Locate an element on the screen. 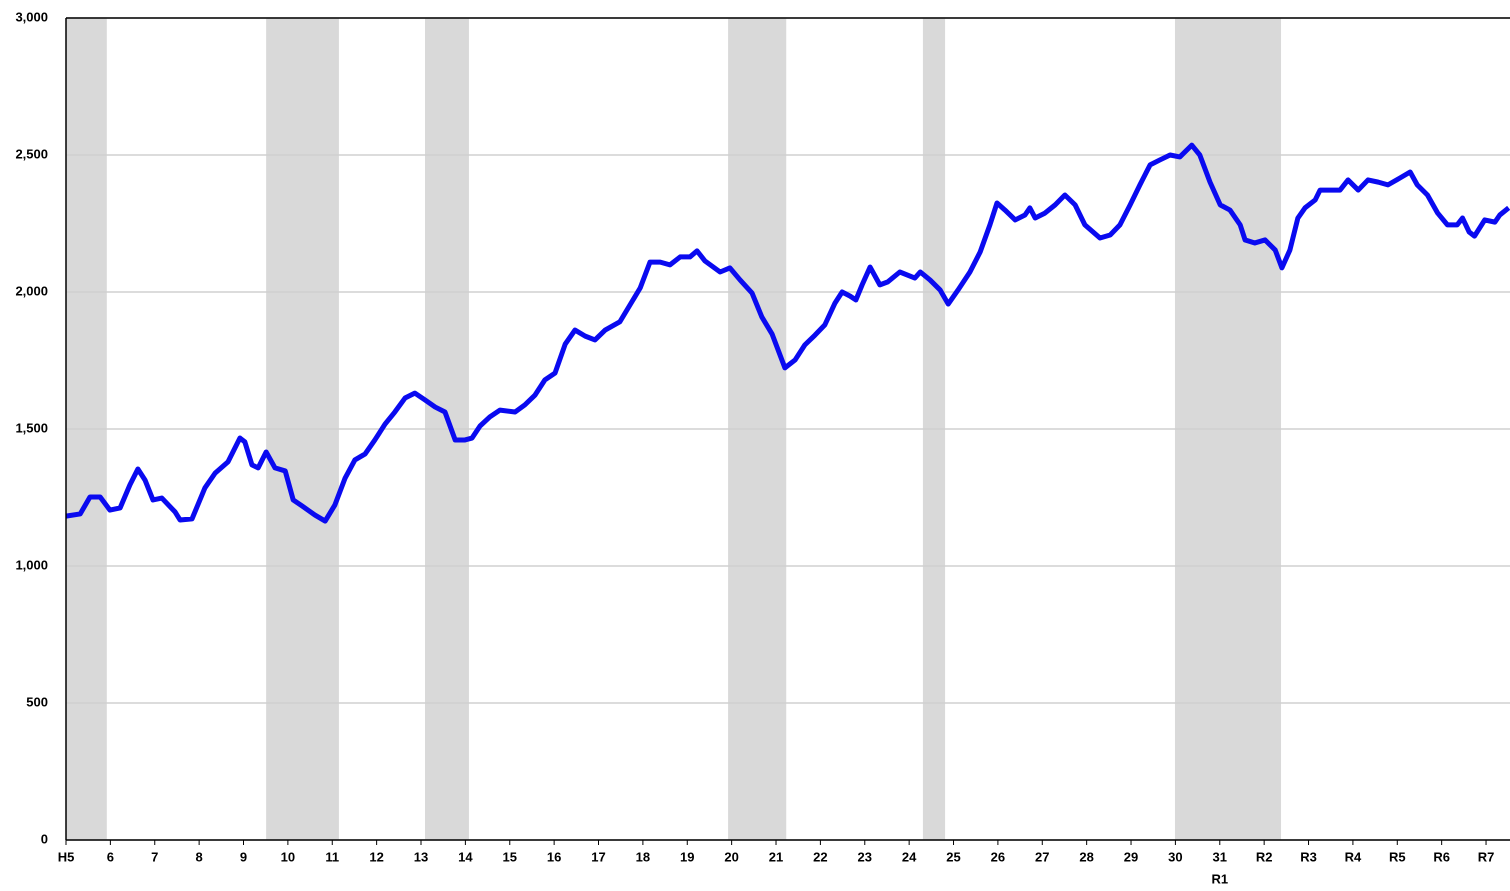 The image size is (1510, 891). x-tick-label: 9 is located at coordinates (243, 856).